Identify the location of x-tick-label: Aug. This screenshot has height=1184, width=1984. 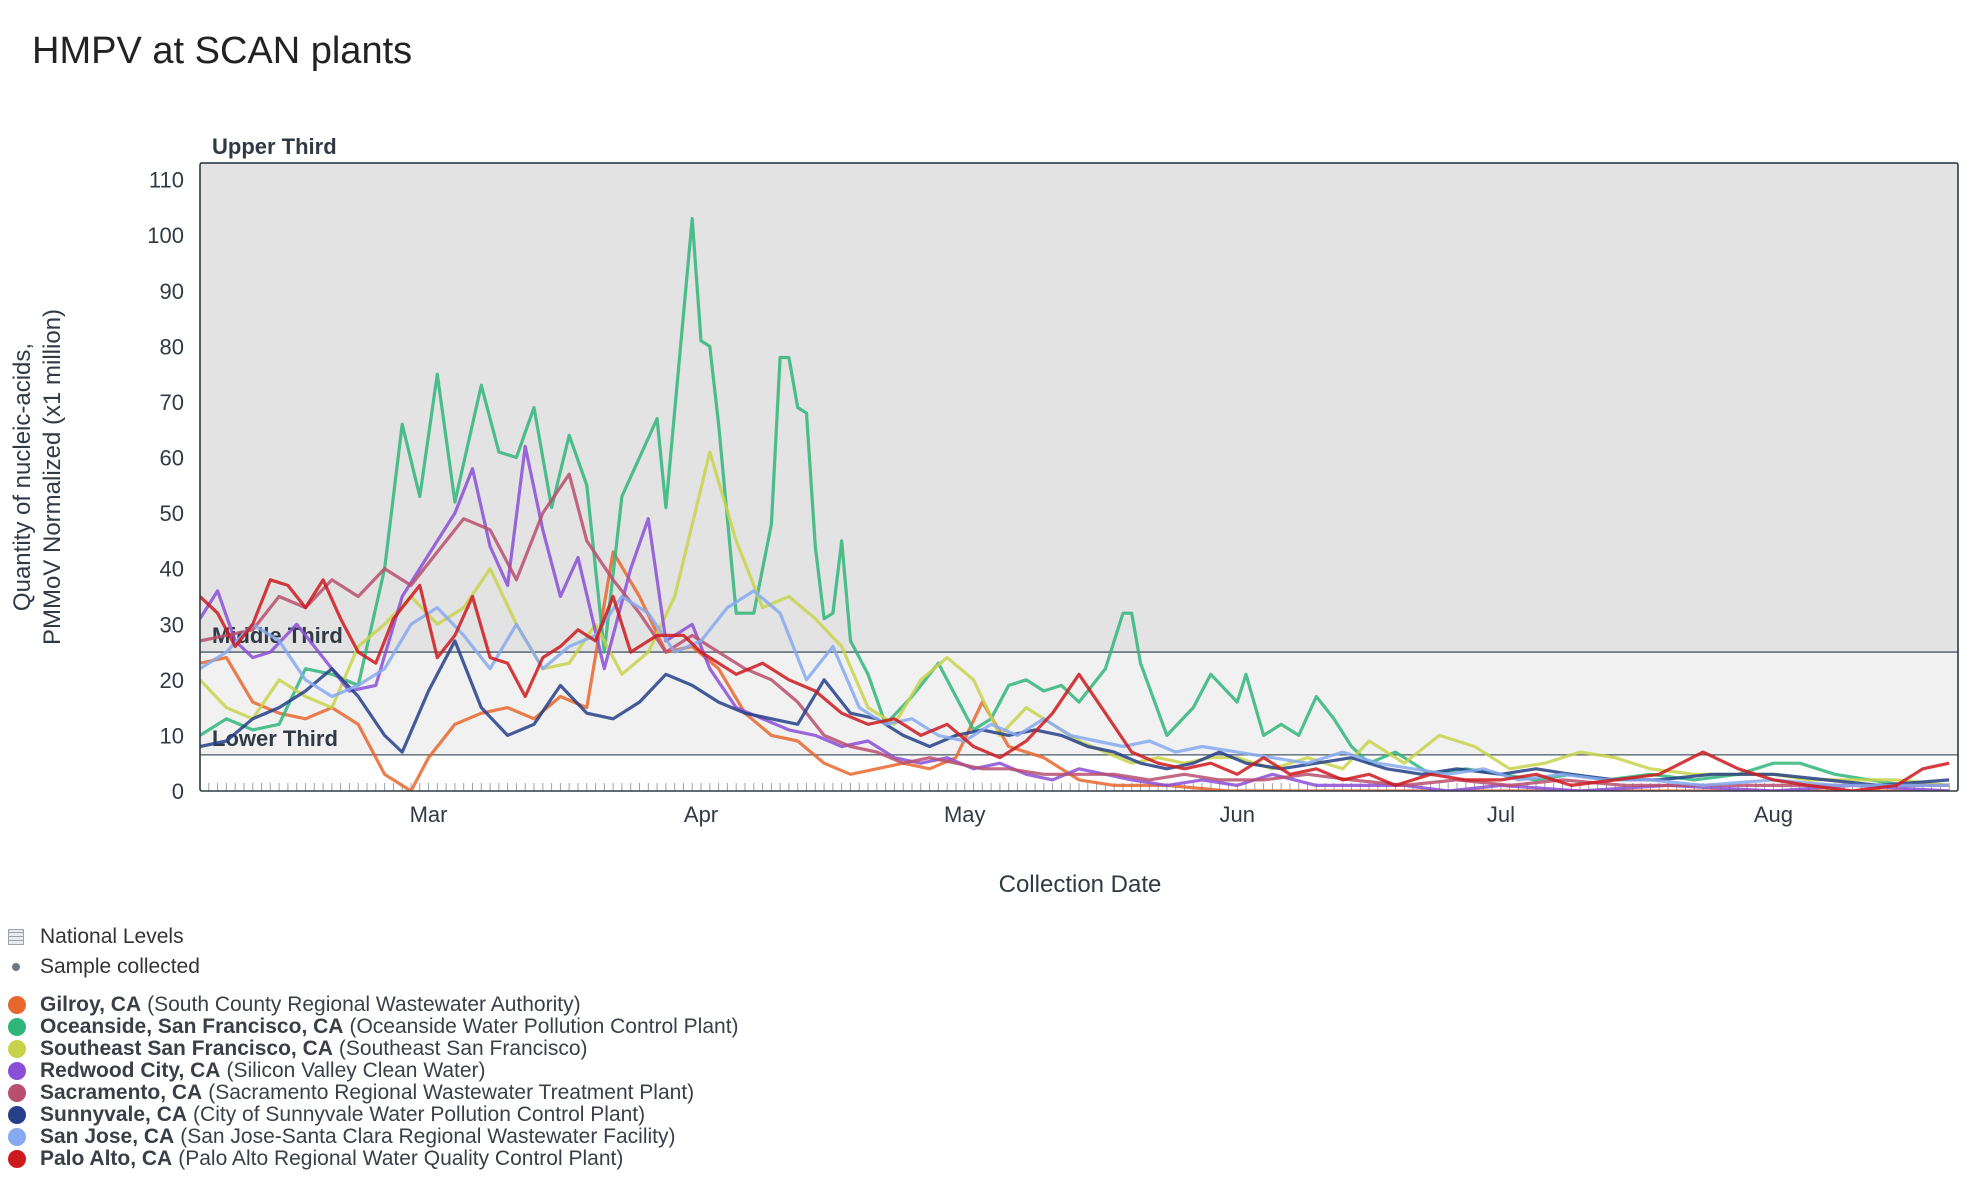
(1773, 814).